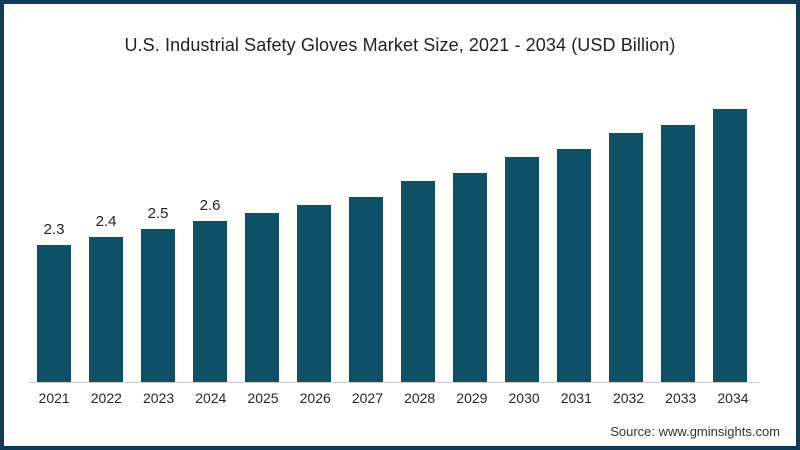  Describe the element at coordinates (314, 293) in the screenshot. I see `bar-2026` at that location.